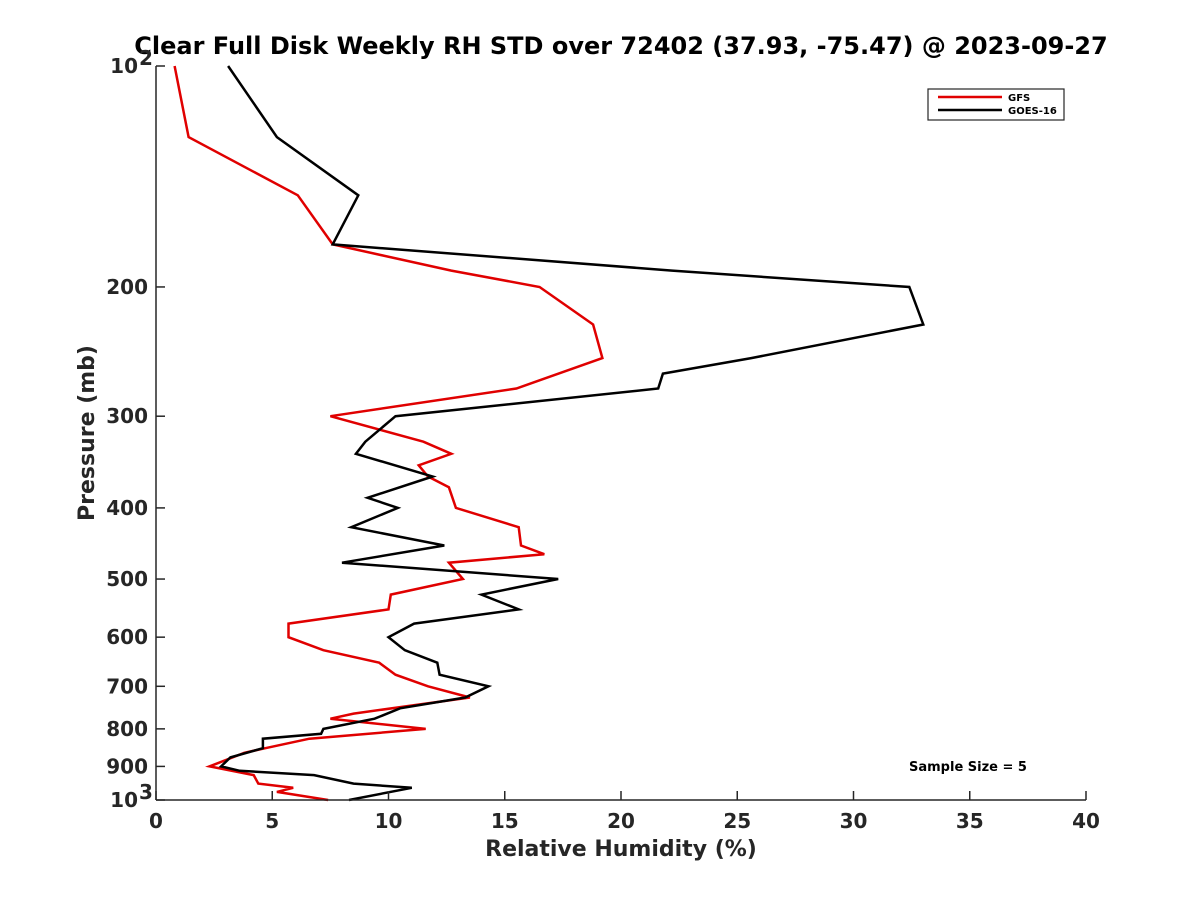 Image resolution: width=1200 pixels, height=900 pixels. I want to click on y-tick-label: 200, so click(127, 287).